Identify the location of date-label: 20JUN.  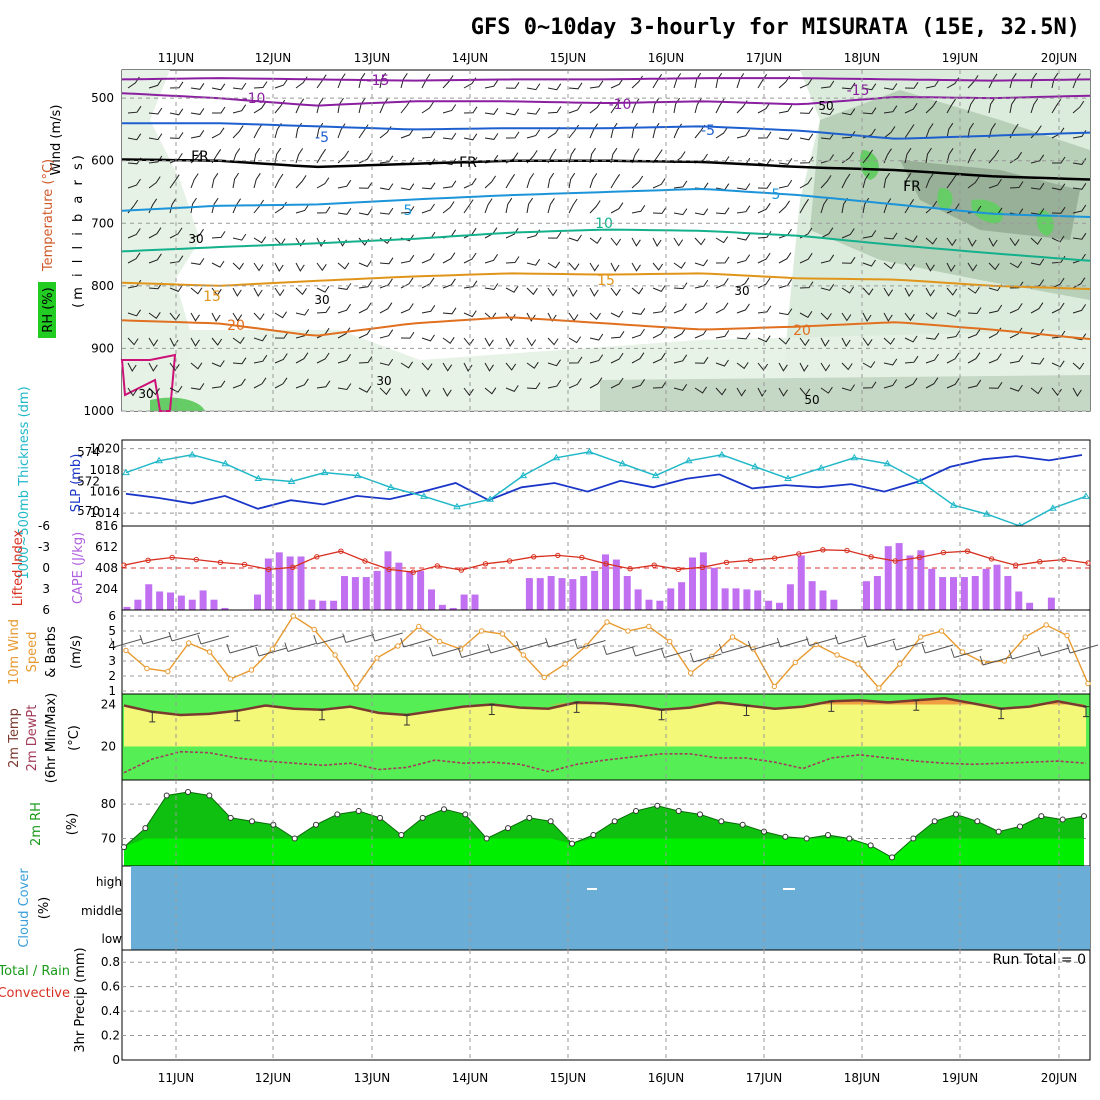
(1059, 1078).